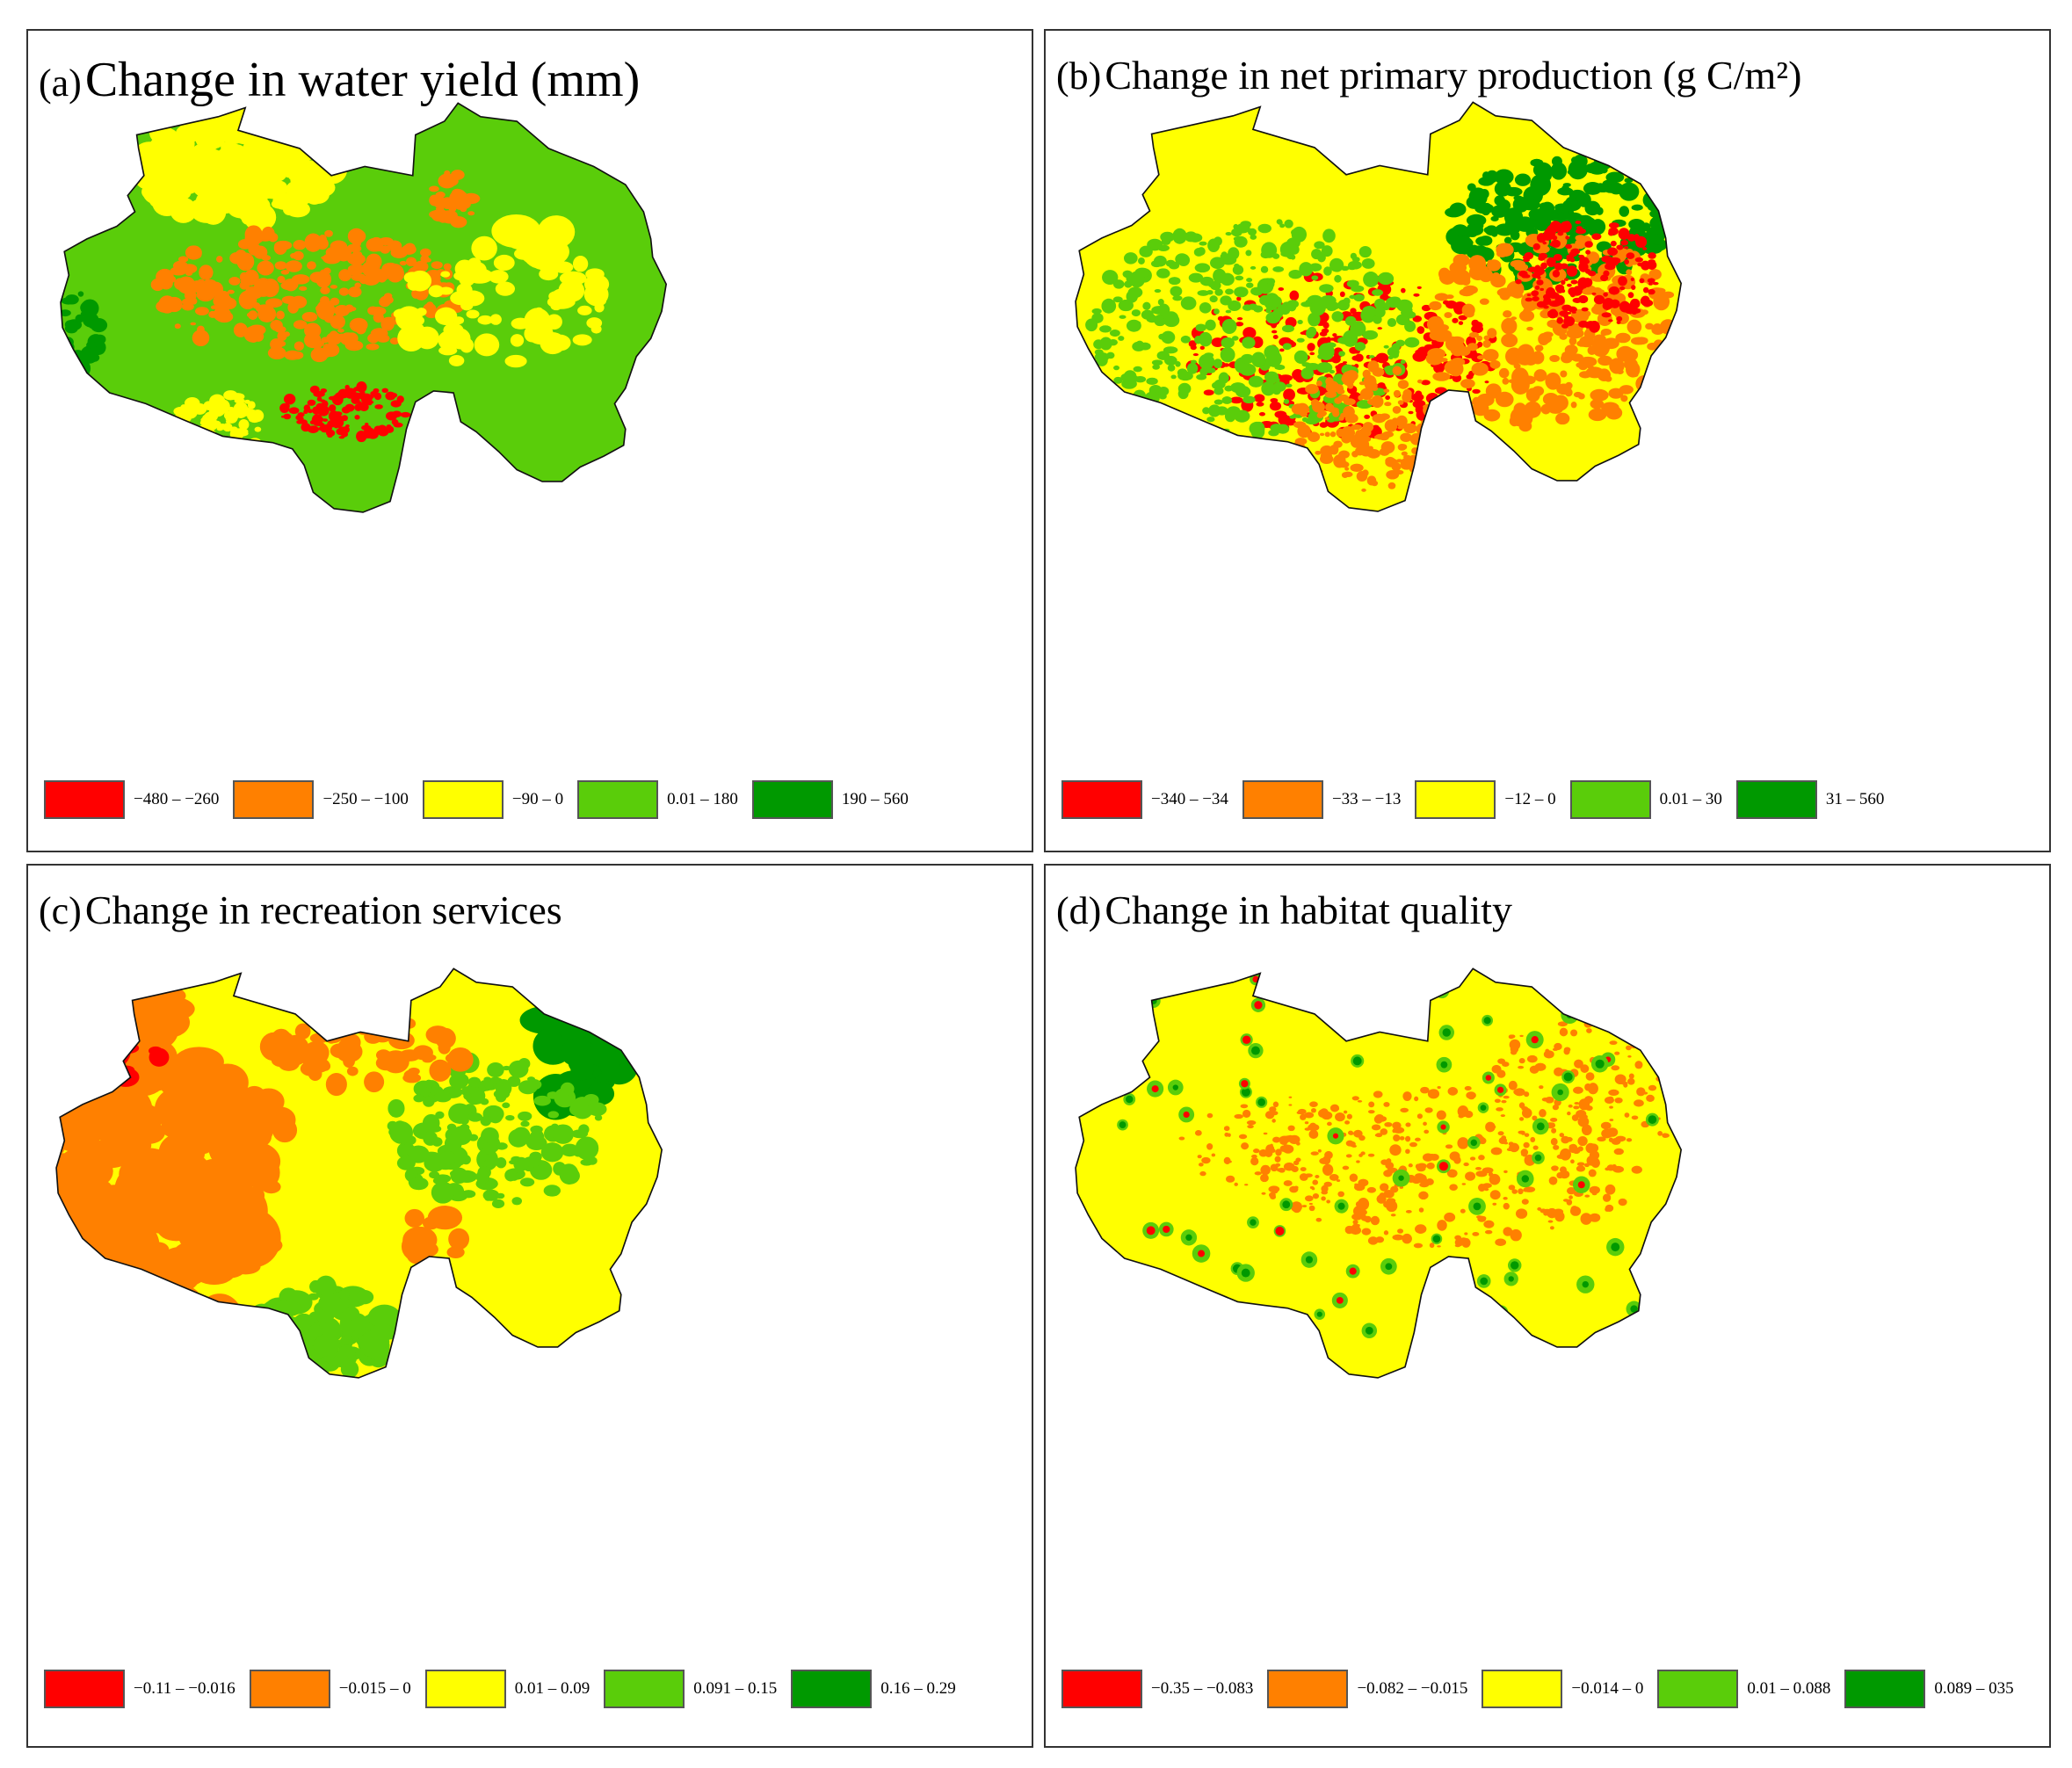 The width and height of the screenshot is (2072, 1768). What do you see at coordinates (497, 799) in the screenshot?
I see `legend-item: −90 – 0` at bounding box center [497, 799].